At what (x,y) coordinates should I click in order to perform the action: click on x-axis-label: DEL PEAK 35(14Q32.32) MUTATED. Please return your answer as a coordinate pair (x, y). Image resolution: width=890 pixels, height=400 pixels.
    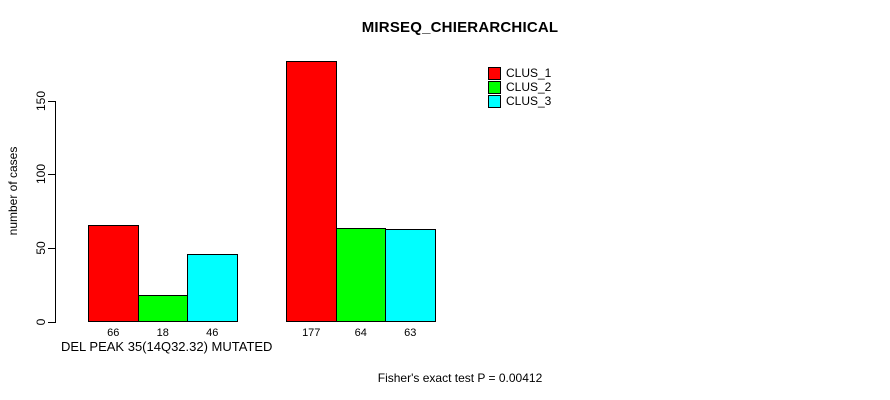
    Looking at the image, I should click on (167, 346).